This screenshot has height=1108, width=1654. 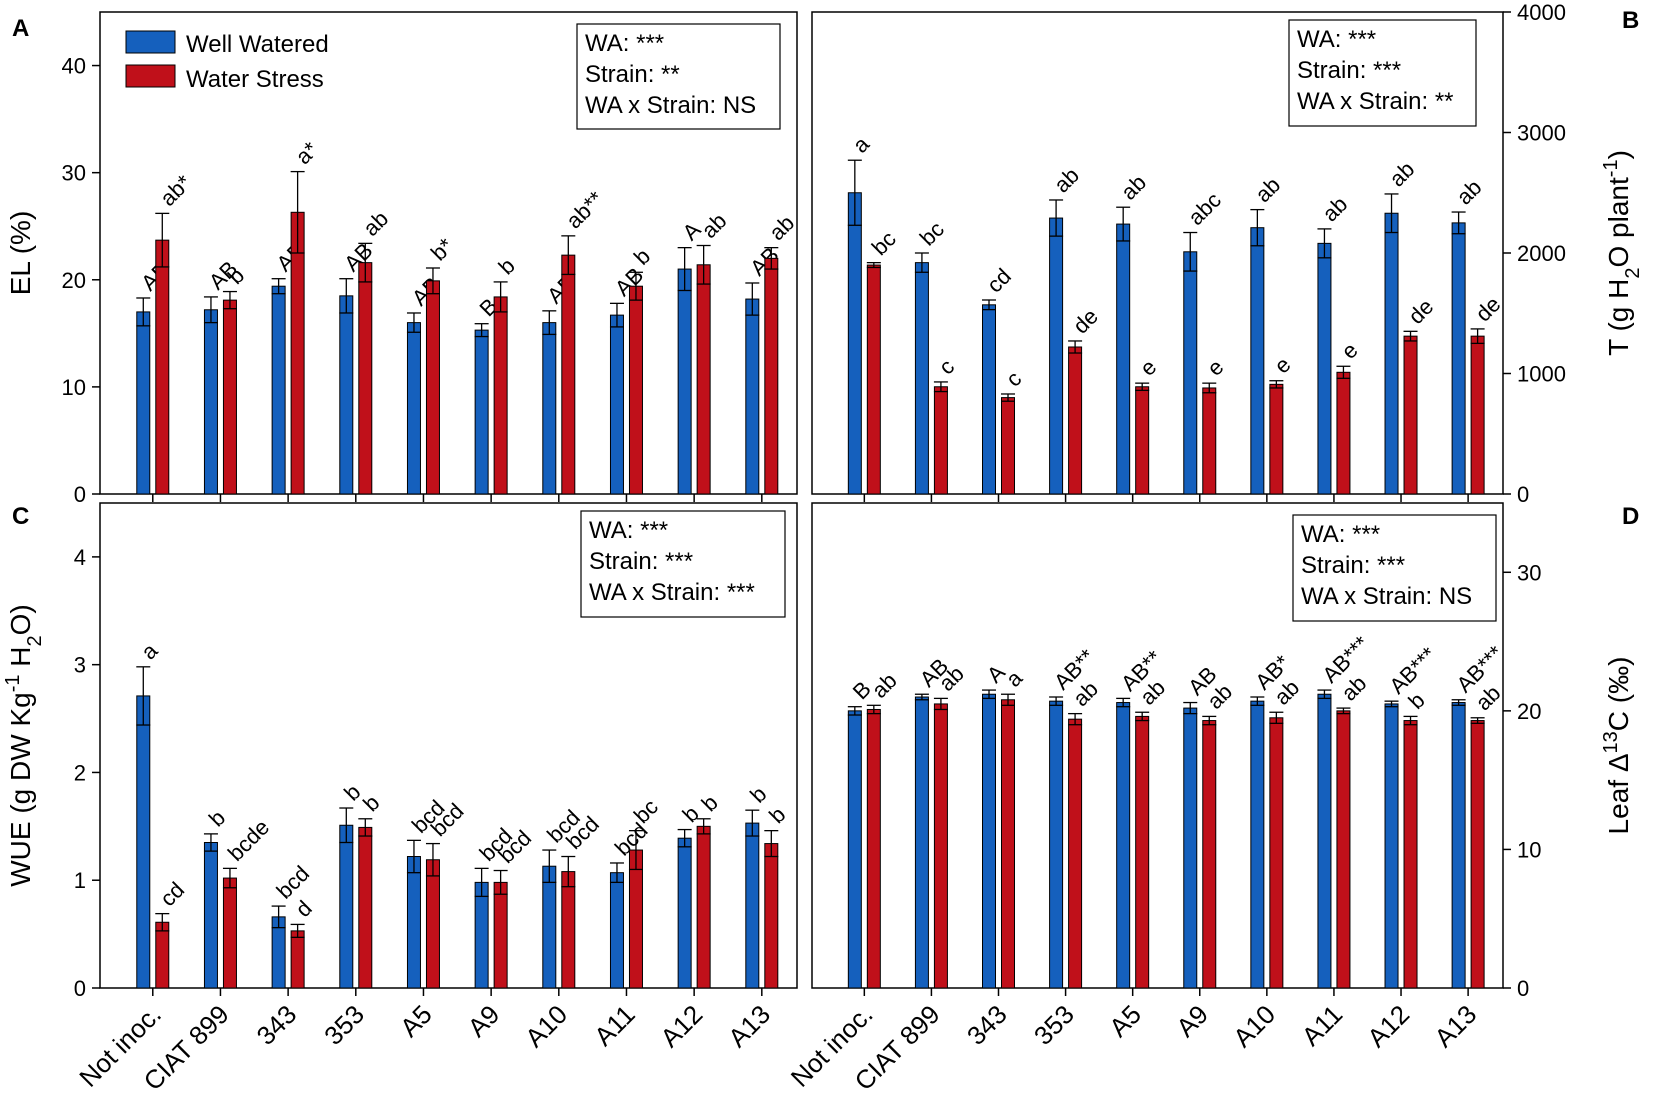 What do you see at coordinates (1125, 1021) in the screenshot?
I see `category-label: A5` at bounding box center [1125, 1021].